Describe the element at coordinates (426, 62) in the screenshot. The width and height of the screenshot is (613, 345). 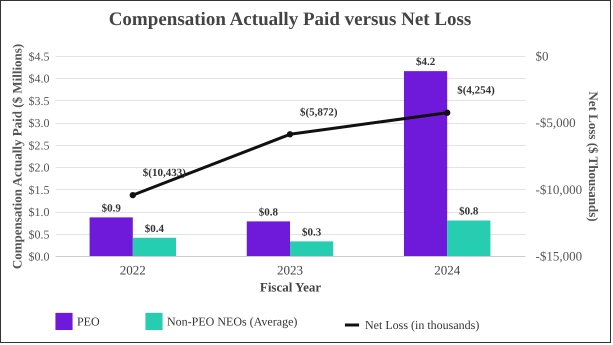
I see `data-label: $4.2` at that location.